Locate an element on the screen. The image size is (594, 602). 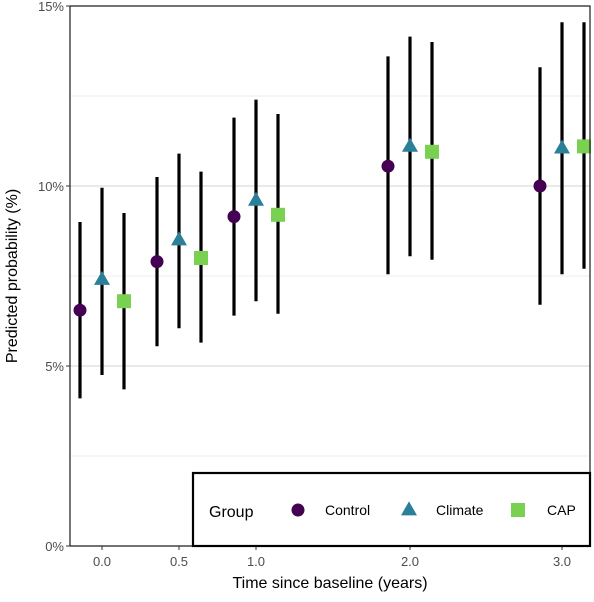
x-tick-label: 3.0 is located at coordinates (562, 561).